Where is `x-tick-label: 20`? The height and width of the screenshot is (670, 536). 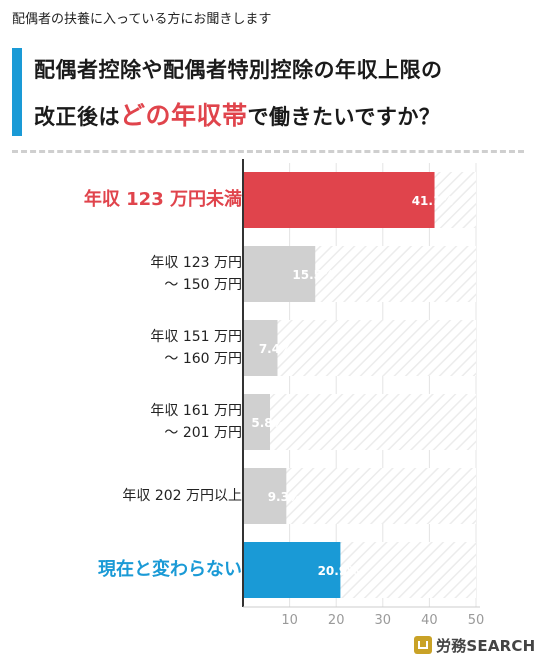
x-tick-label: 20 is located at coordinates (336, 620).